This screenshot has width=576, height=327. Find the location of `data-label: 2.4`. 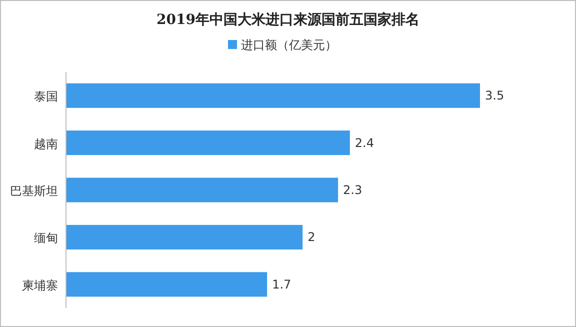

data-label: 2.4 is located at coordinates (364, 143).